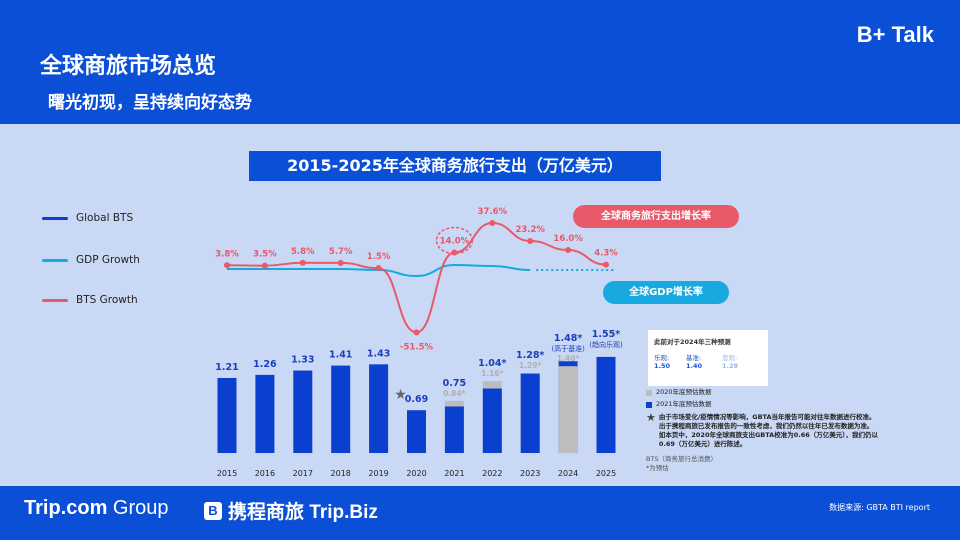 The height and width of the screenshot is (540, 960). What do you see at coordinates (492, 223) in the screenshot?
I see `bts-growth-point-2022` at bounding box center [492, 223].